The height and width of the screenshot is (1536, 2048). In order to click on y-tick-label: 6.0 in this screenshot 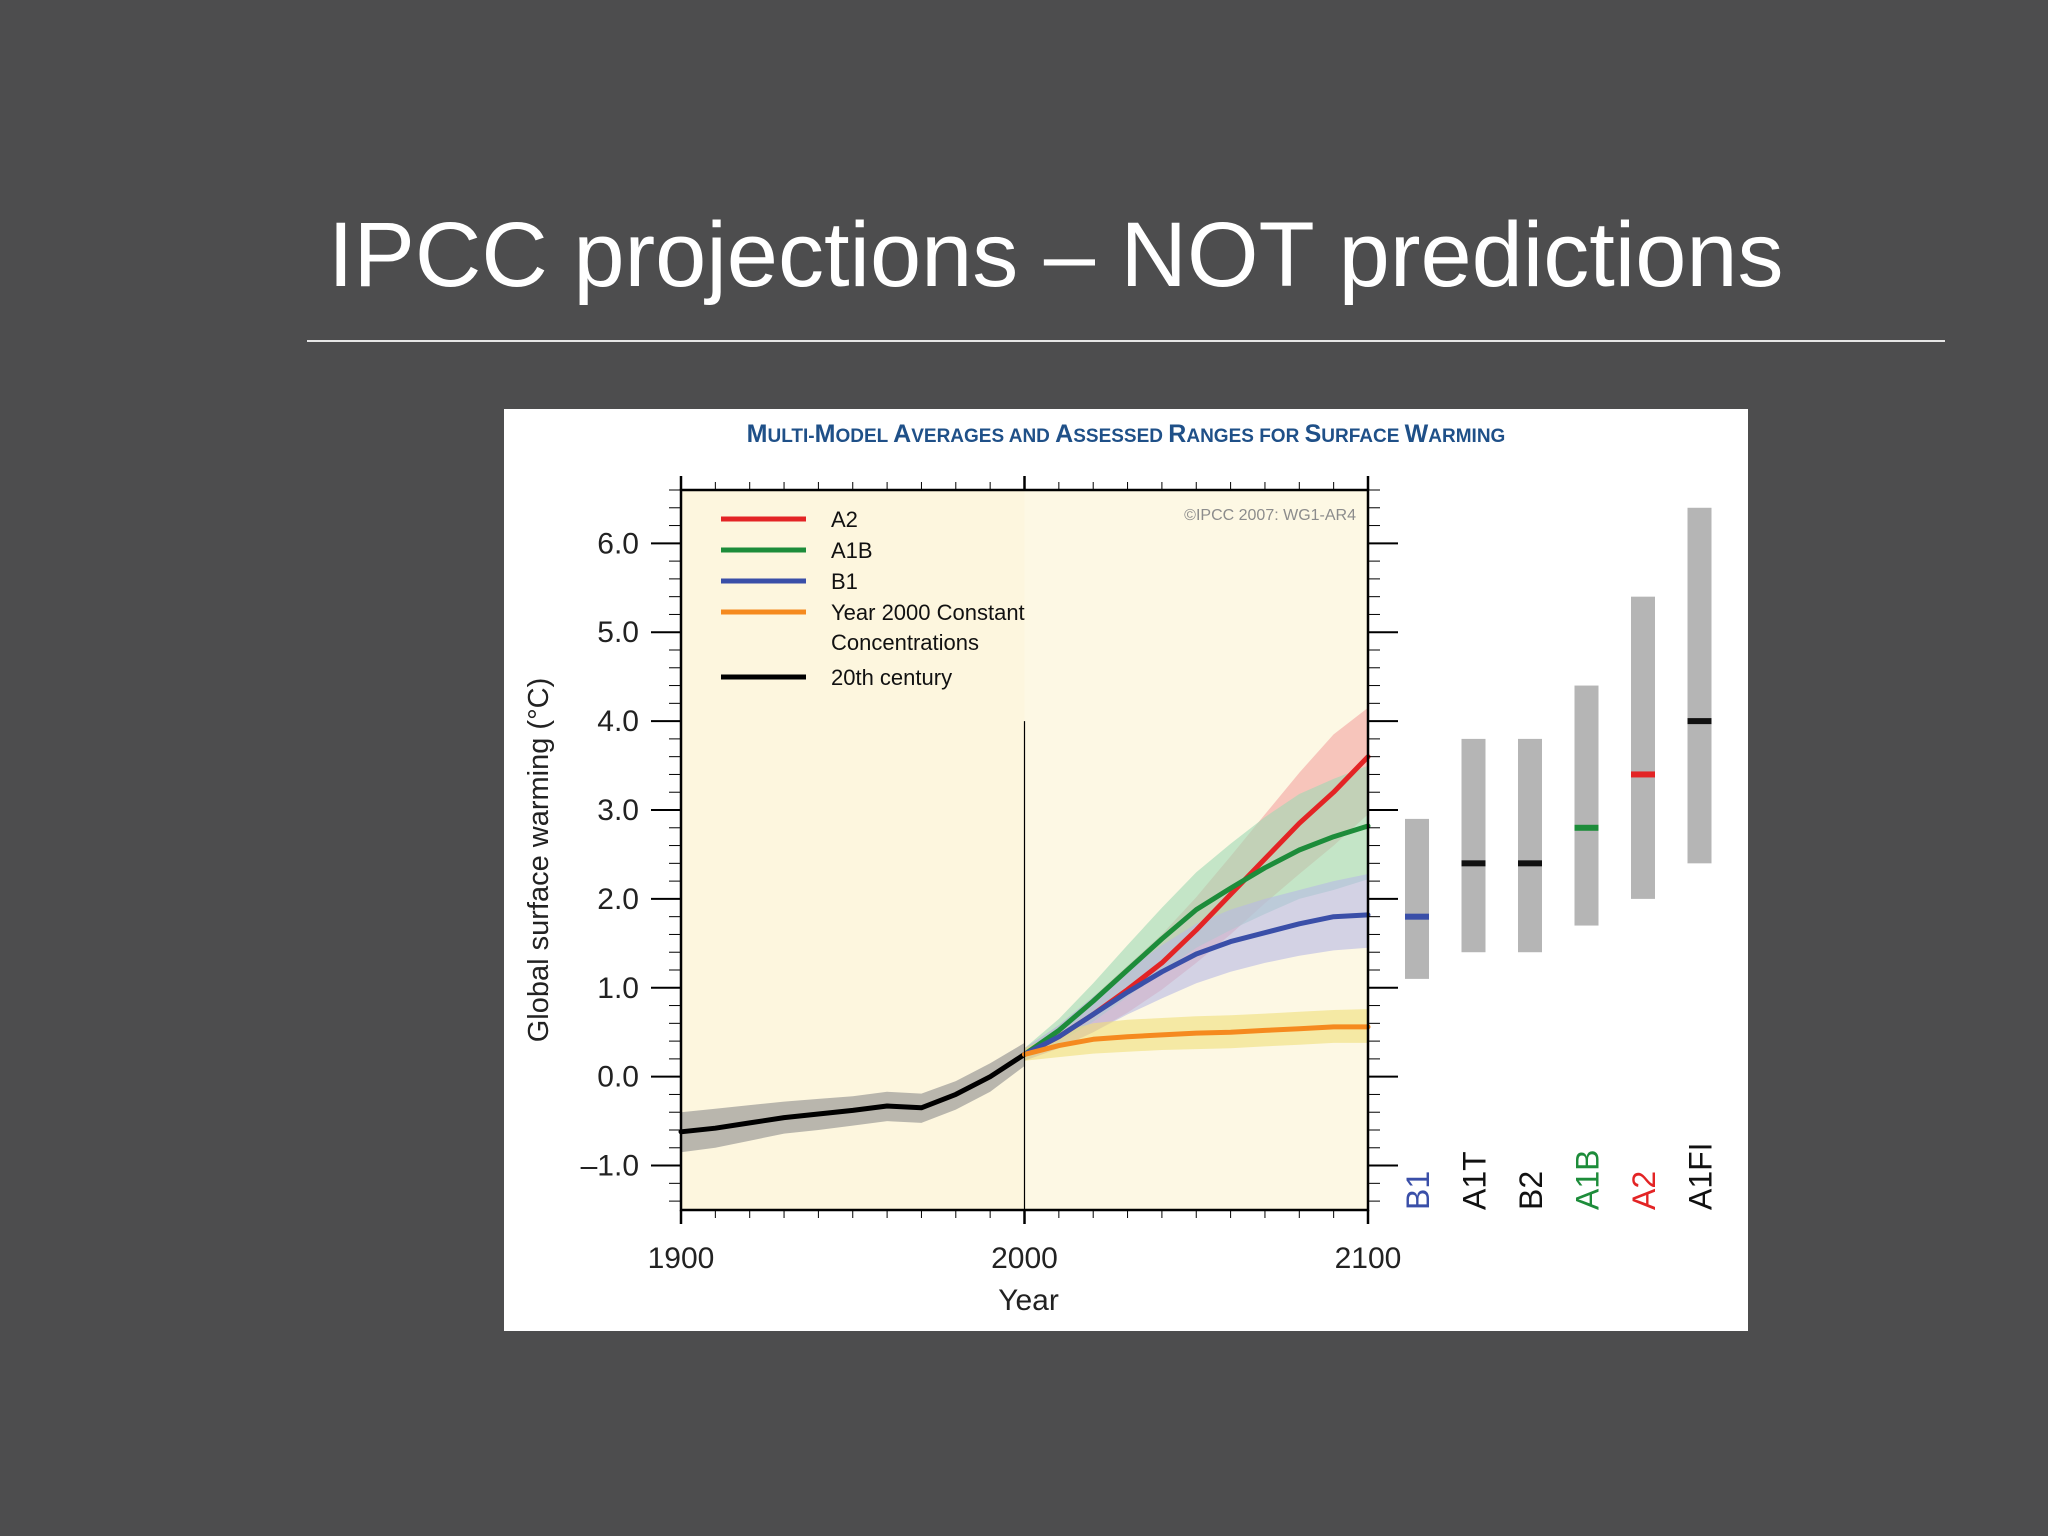, I will do `click(618, 543)`.